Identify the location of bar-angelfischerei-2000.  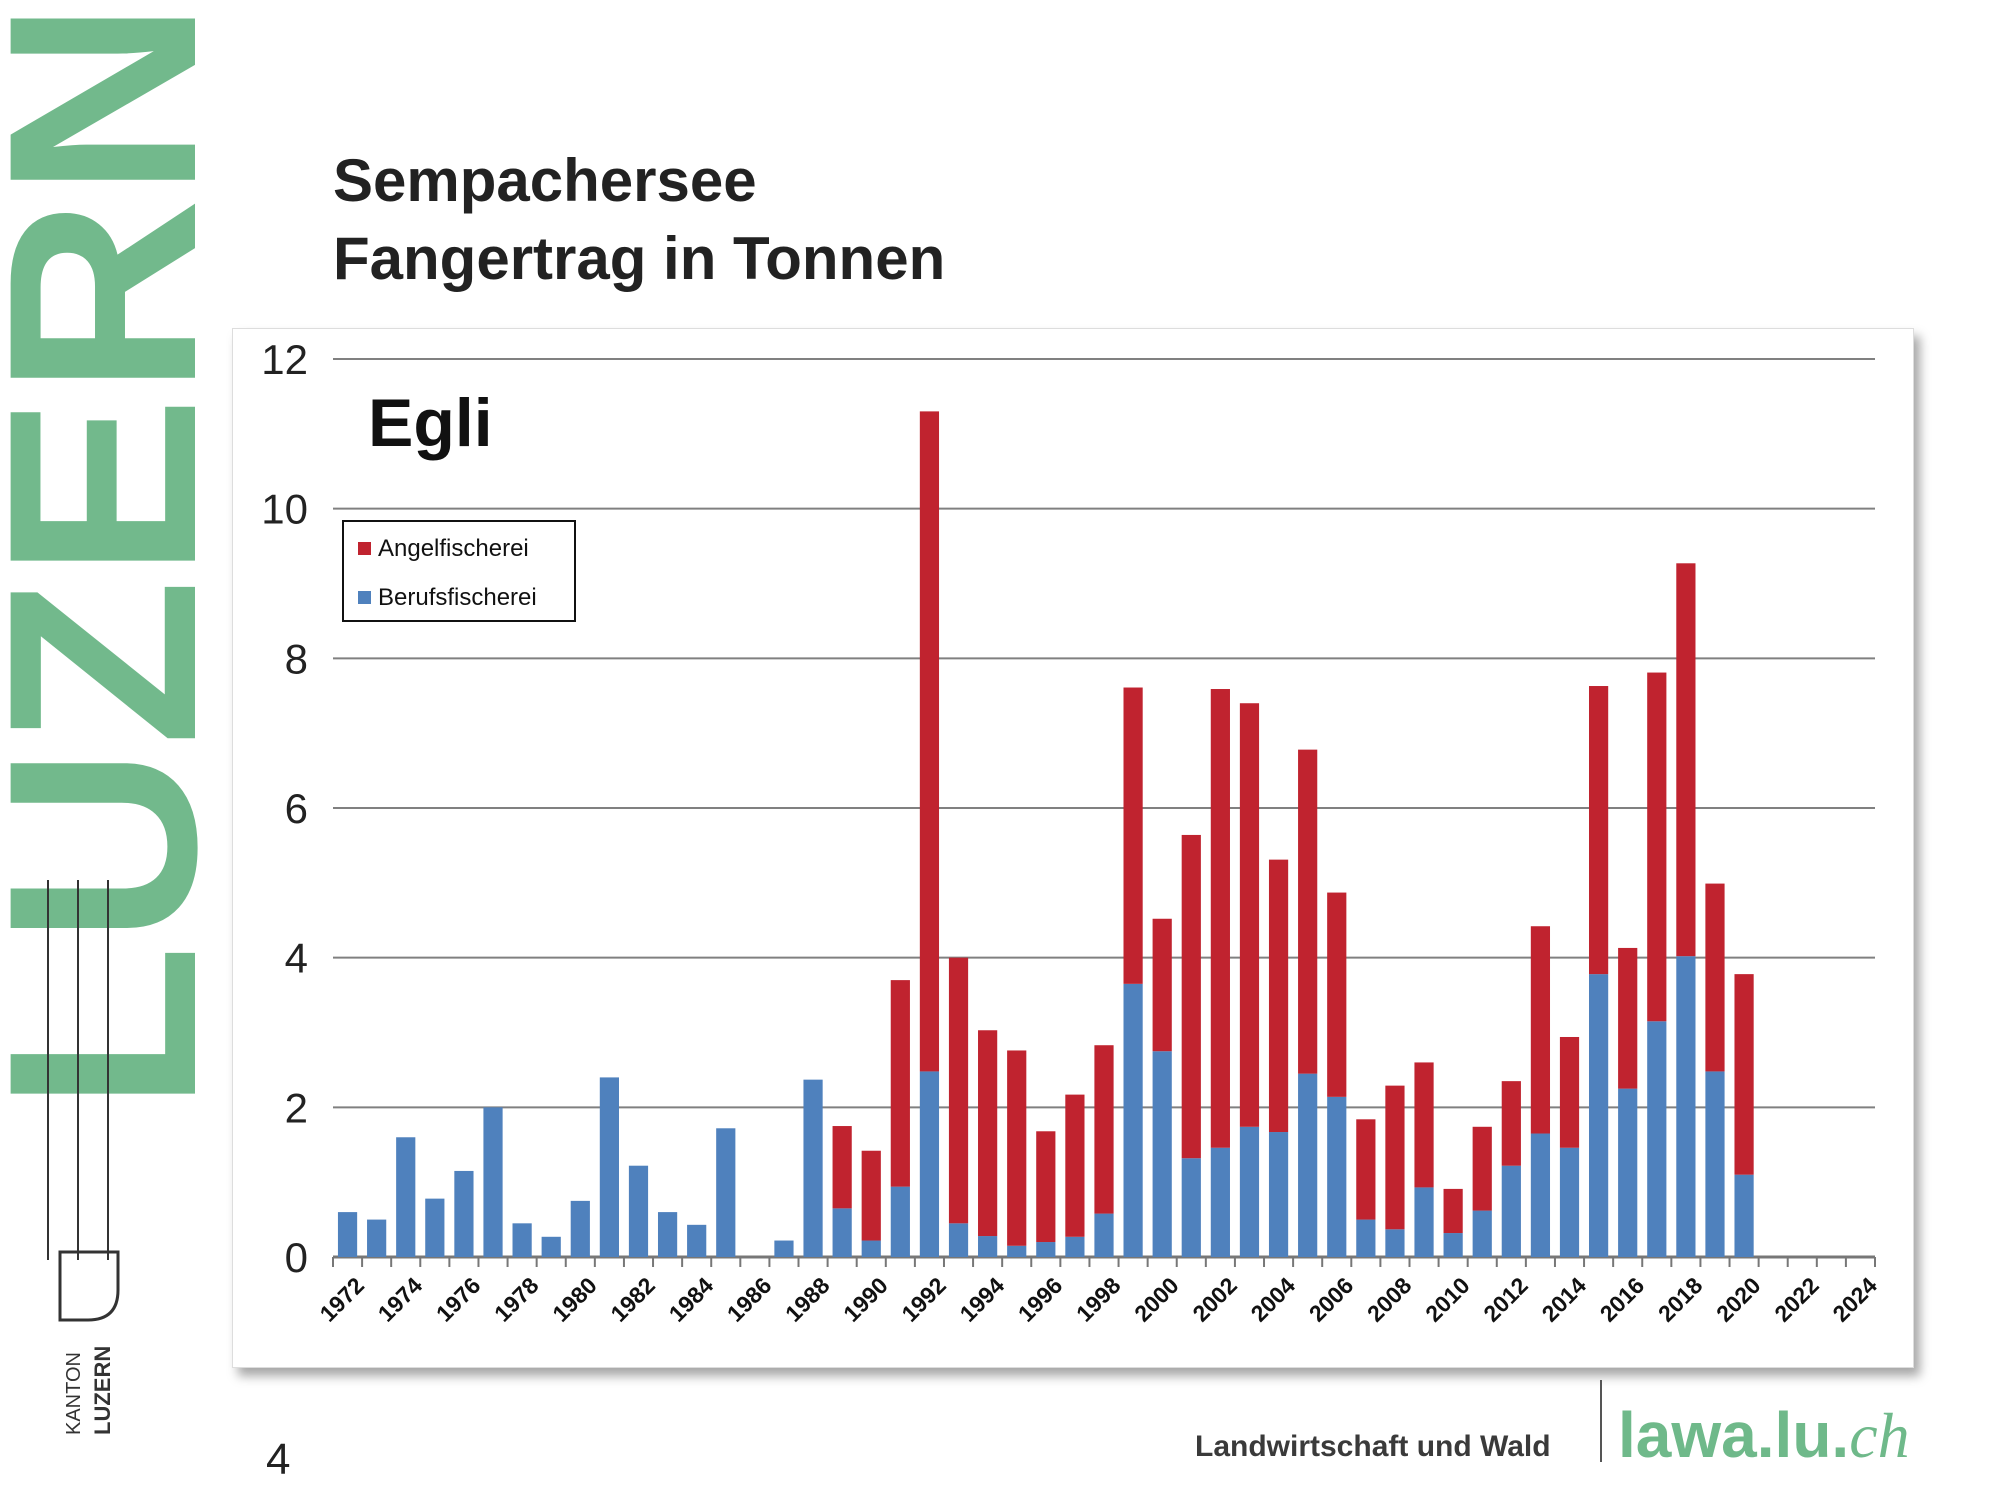
(1162, 985).